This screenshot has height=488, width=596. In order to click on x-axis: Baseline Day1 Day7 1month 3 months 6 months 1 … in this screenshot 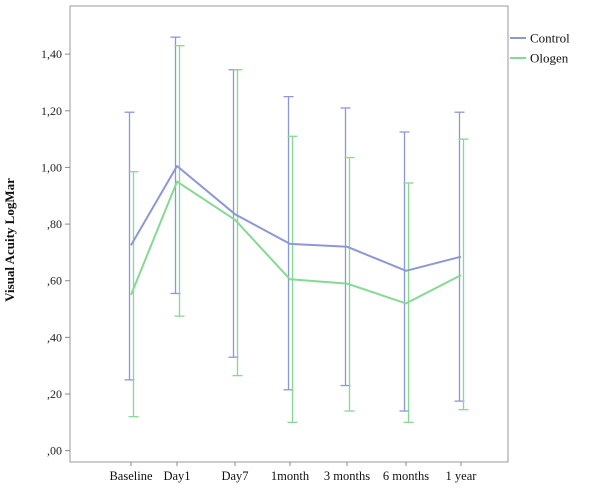, I will do `click(293, 472)`.